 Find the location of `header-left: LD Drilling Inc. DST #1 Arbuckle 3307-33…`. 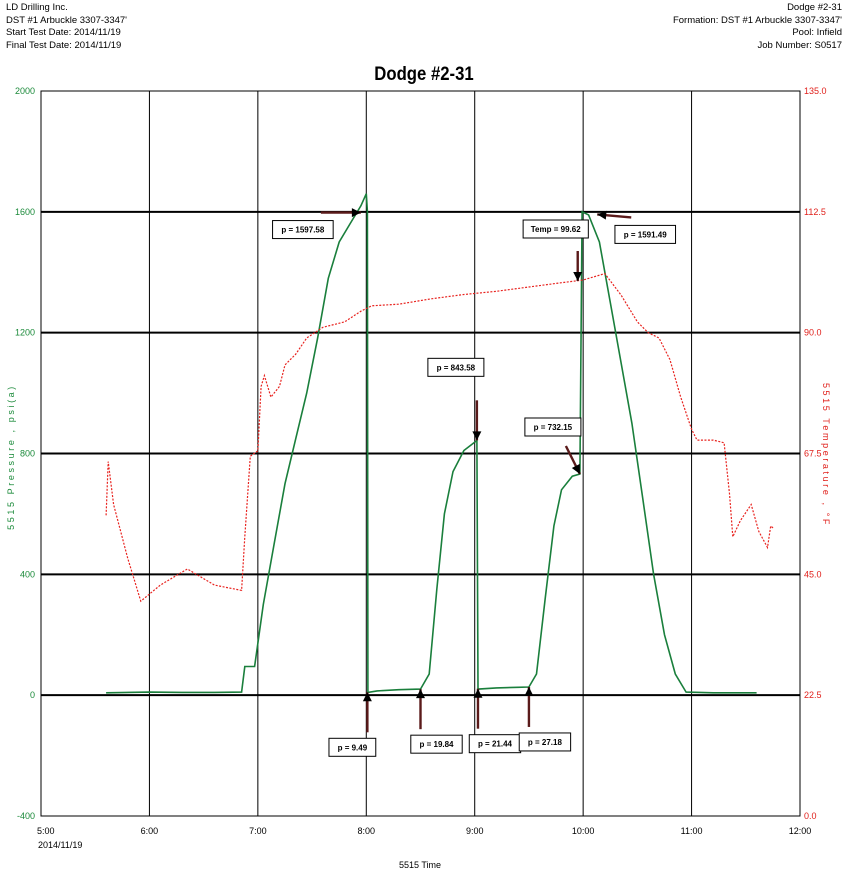

header-left: LD Drilling Inc. DST #1 Arbuckle 3307-33… is located at coordinates (66, 27).